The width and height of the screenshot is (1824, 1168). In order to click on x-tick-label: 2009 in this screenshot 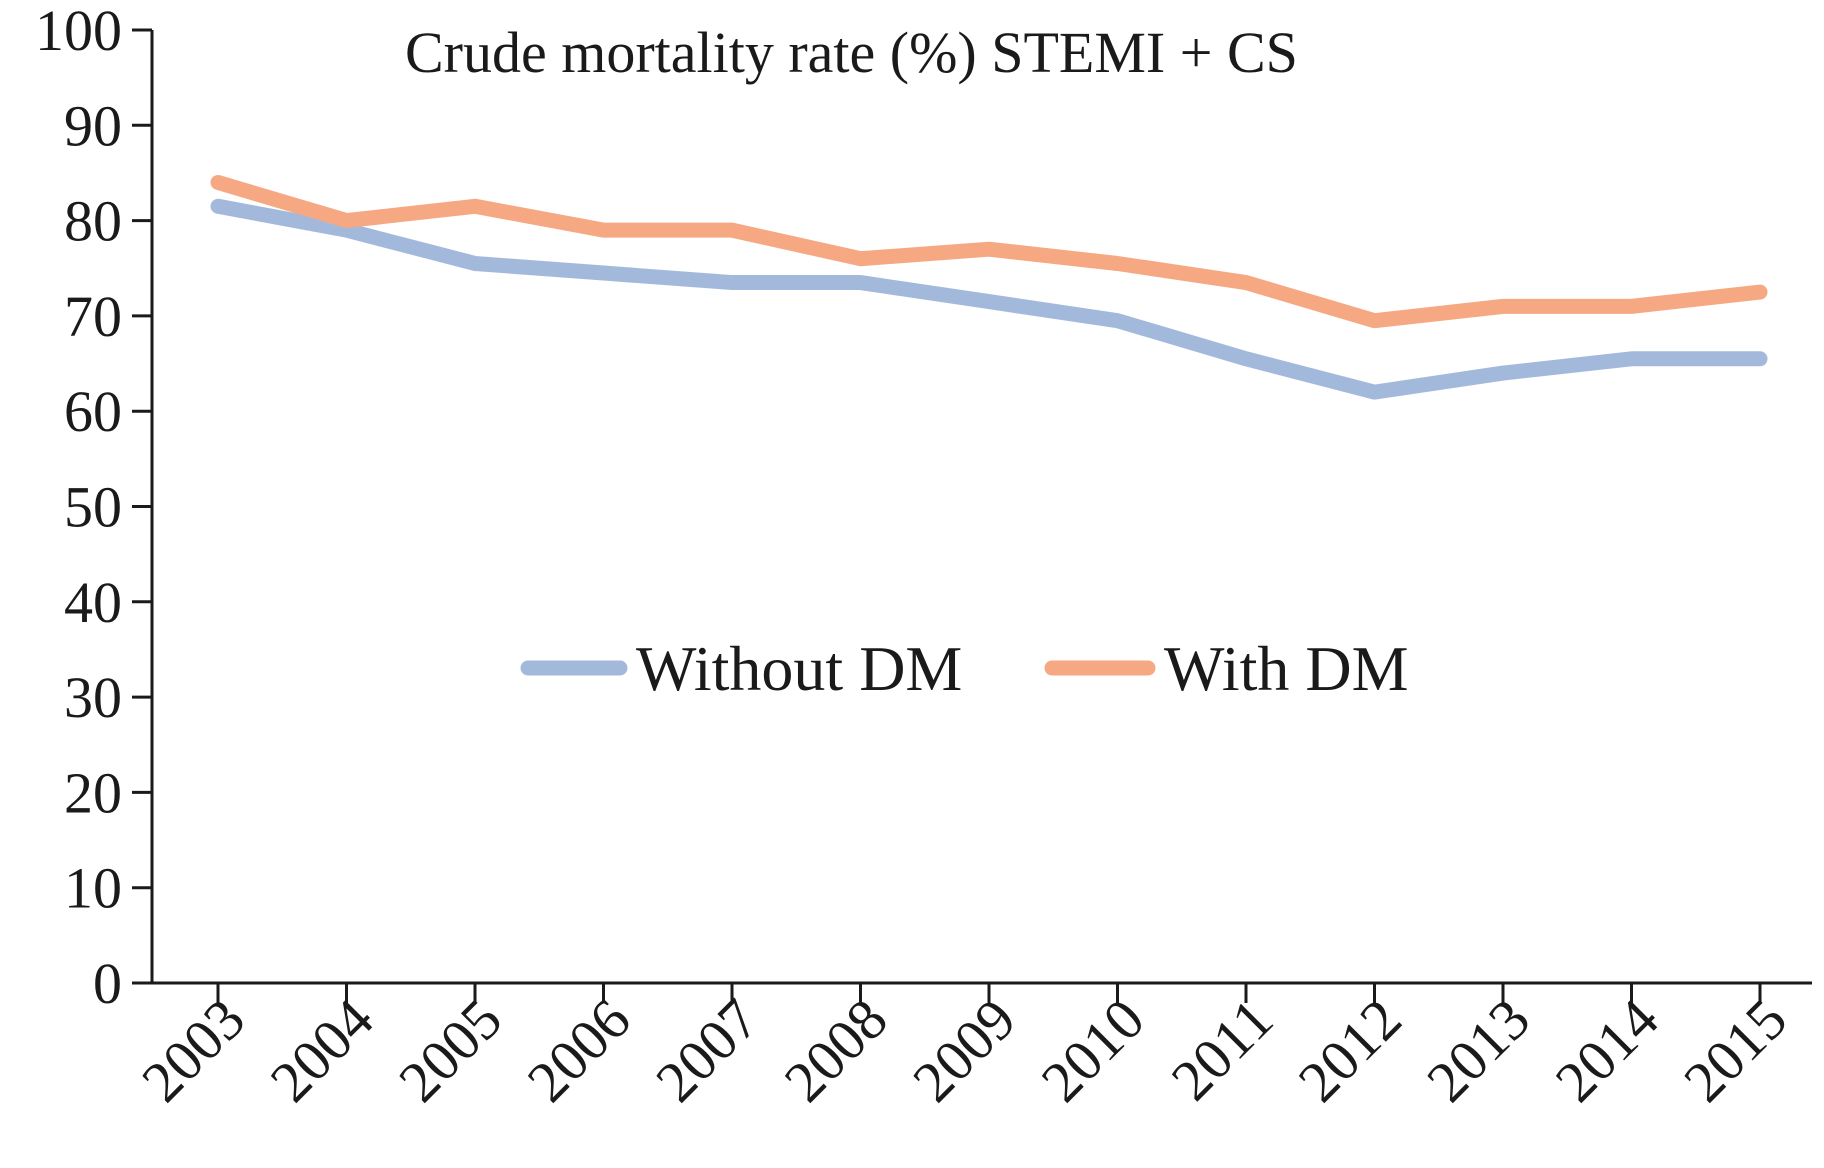, I will do `click(964, 1050)`.